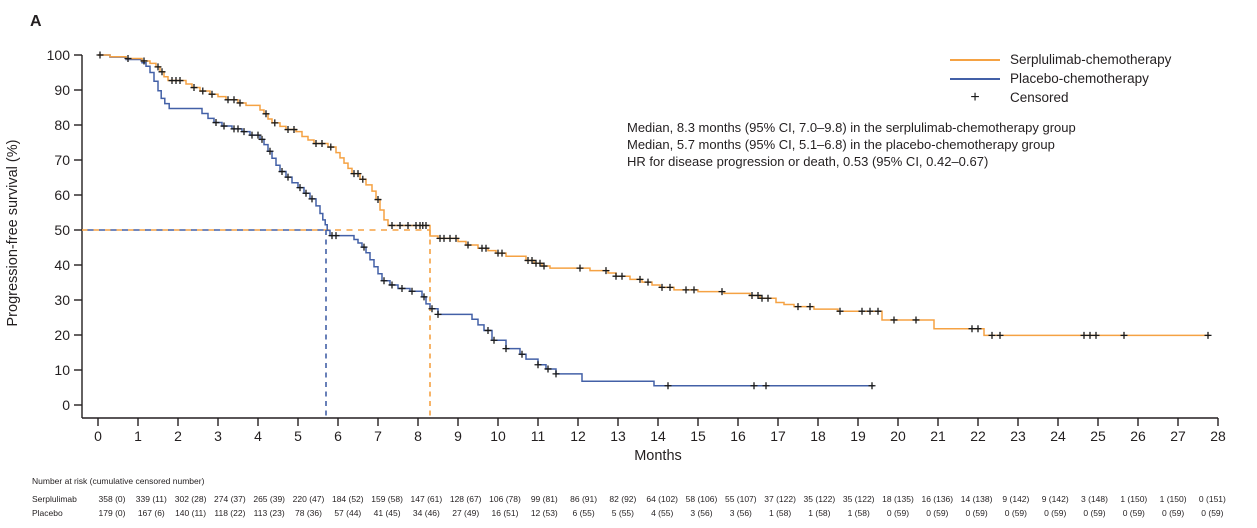 This screenshot has height=528, width=1257. Describe the element at coordinates (898, 436) in the screenshot. I see `x-tick-label: 20` at that location.